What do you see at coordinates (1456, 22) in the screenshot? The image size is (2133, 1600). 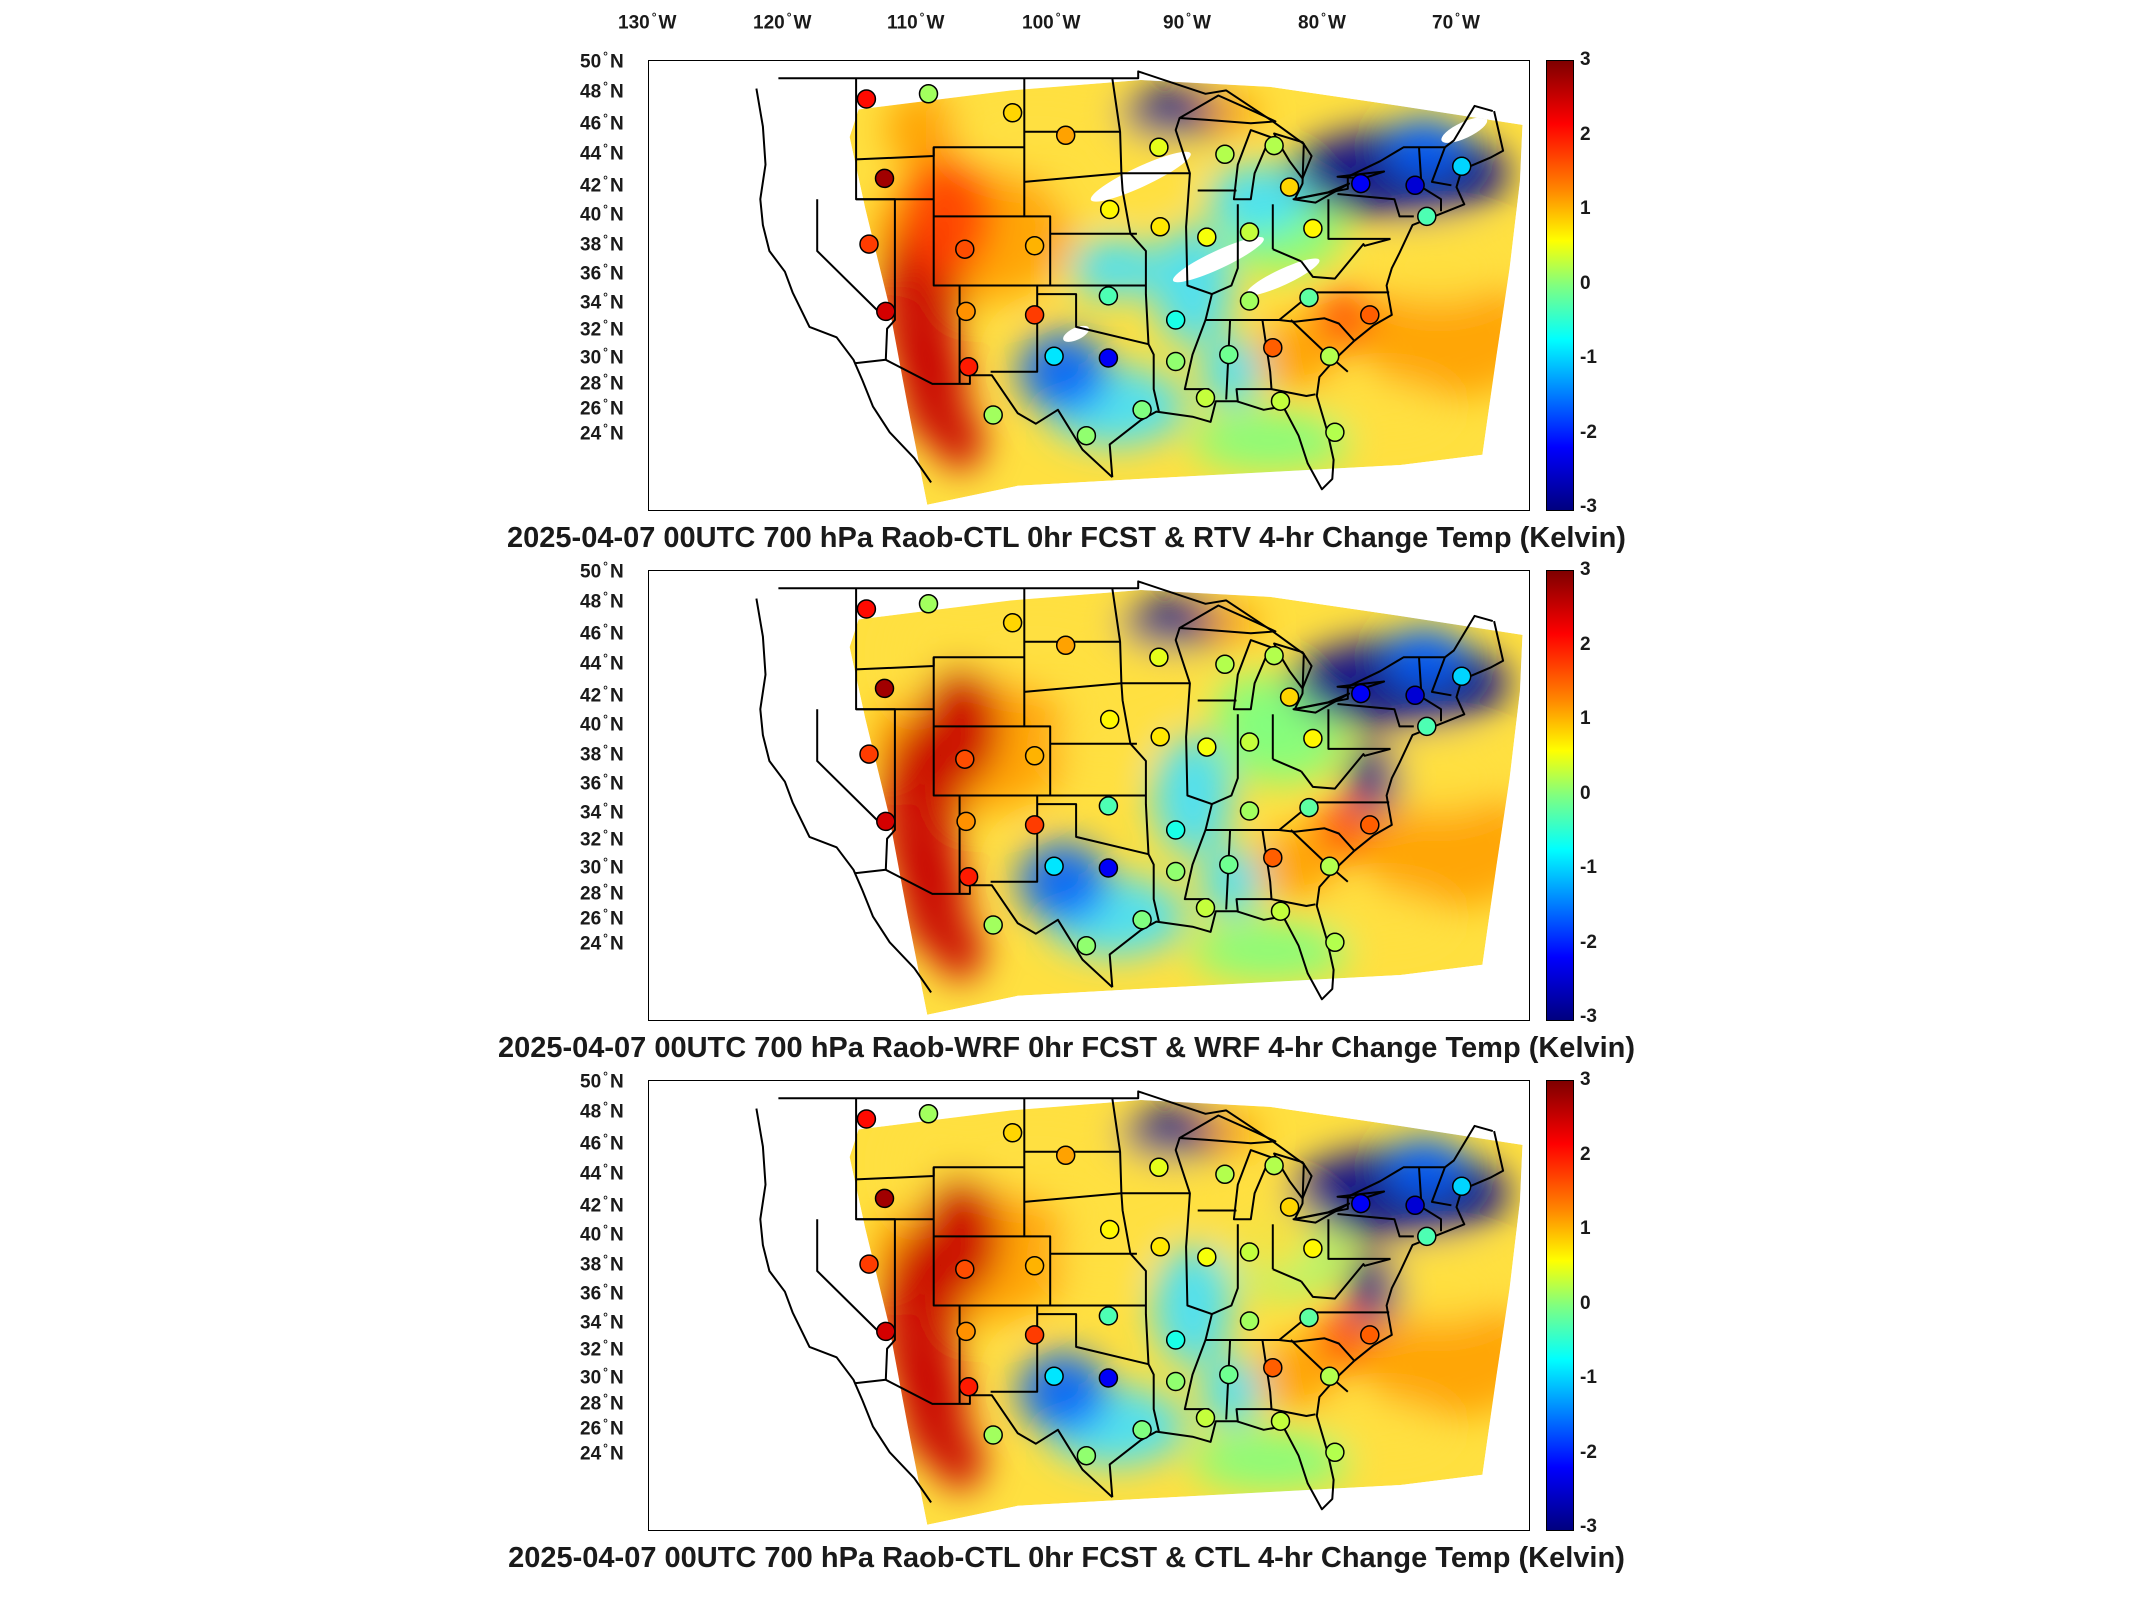 I see `lon-label-70w: 70 ° W` at bounding box center [1456, 22].